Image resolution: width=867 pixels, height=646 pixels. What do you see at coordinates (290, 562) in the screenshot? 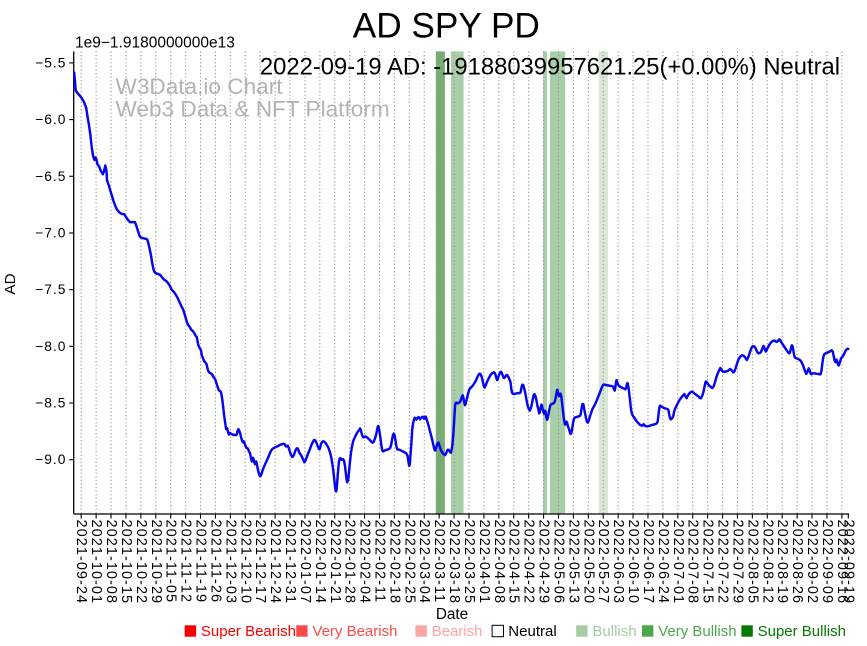
I see `svg-text: 2021-12-31` at bounding box center [290, 562].